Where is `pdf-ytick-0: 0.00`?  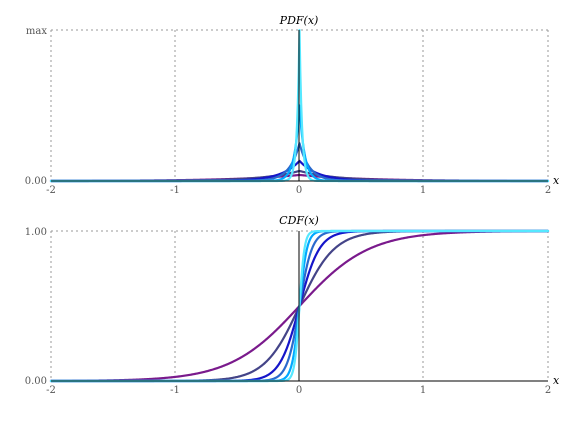 pdf-ytick-0: 0.00 is located at coordinates (36, 181).